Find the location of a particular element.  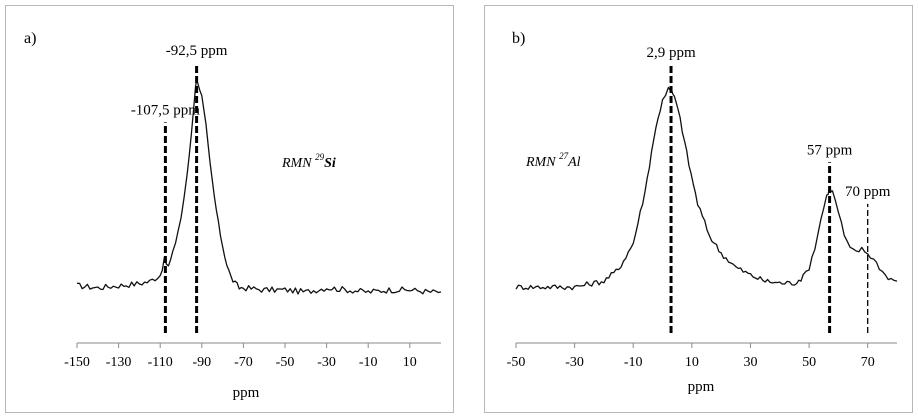

panel-a-peak-label: -92,5 ppm is located at coordinates (197, 51).